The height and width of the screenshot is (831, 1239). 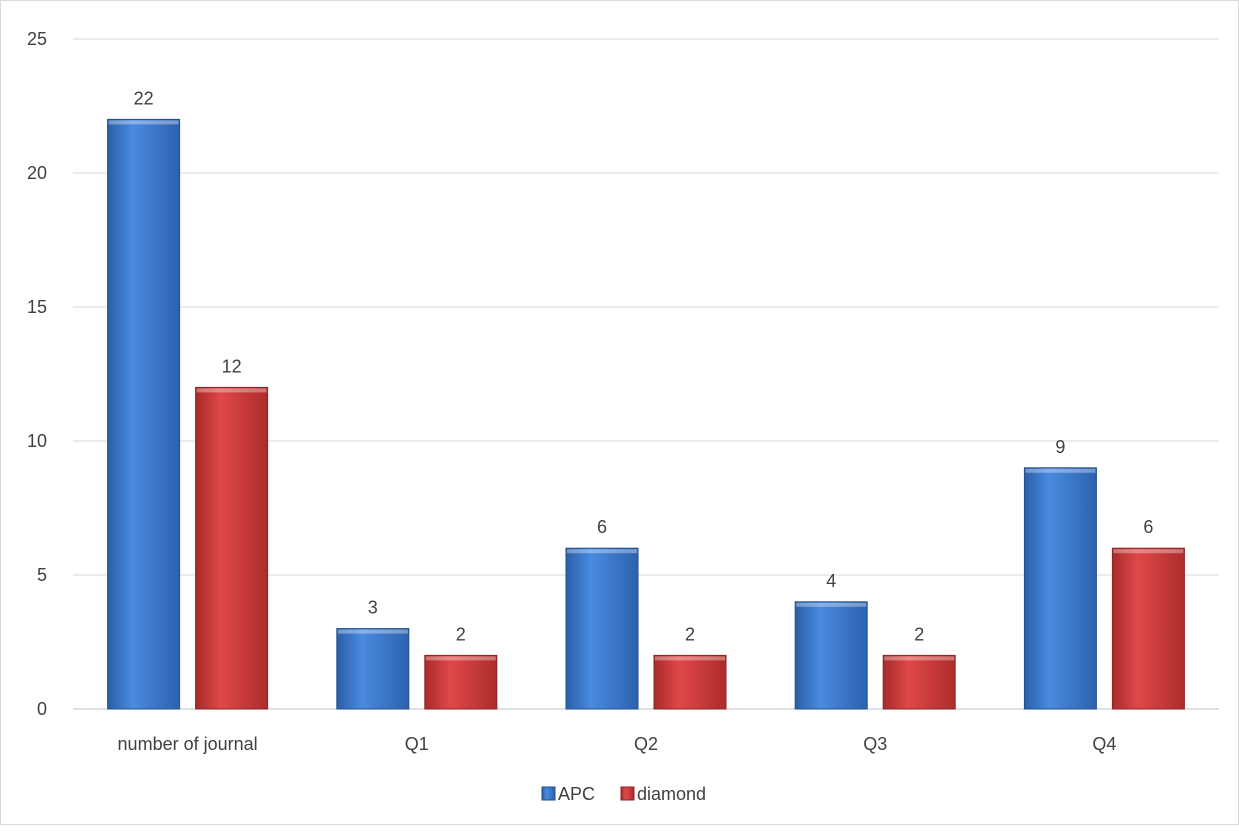 What do you see at coordinates (1060, 447) in the screenshot?
I see `data-label: 9` at bounding box center [1060, 447].